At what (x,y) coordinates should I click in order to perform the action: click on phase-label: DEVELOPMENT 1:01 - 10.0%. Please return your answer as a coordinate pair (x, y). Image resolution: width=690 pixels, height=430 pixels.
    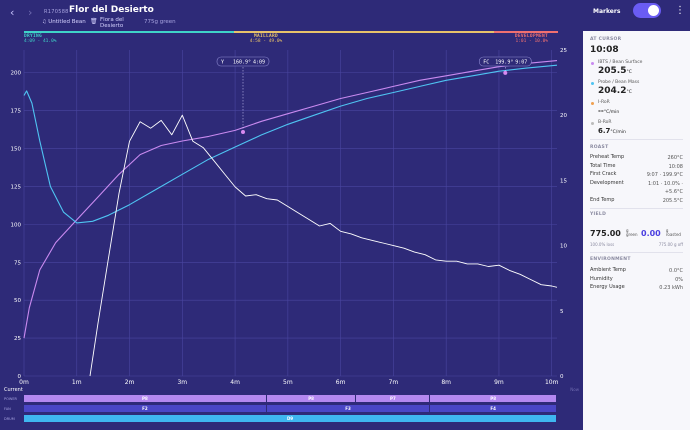
    Looking at the image, I should click on (526, 39).